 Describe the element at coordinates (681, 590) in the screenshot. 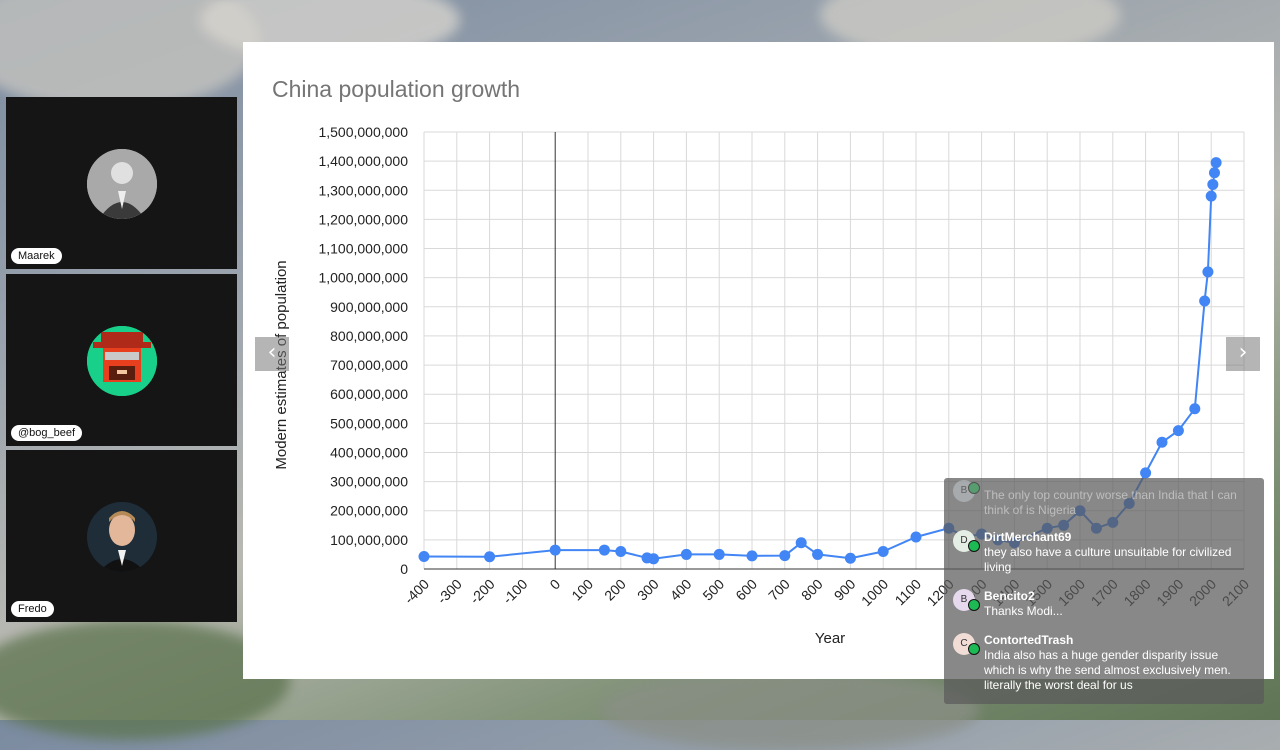

I see `x-tick-label: 400` at that location.